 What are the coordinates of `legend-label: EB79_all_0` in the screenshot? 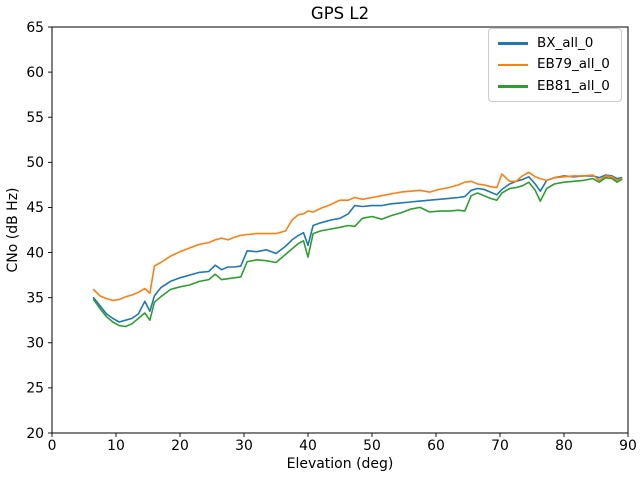 It's located at (573, 64).